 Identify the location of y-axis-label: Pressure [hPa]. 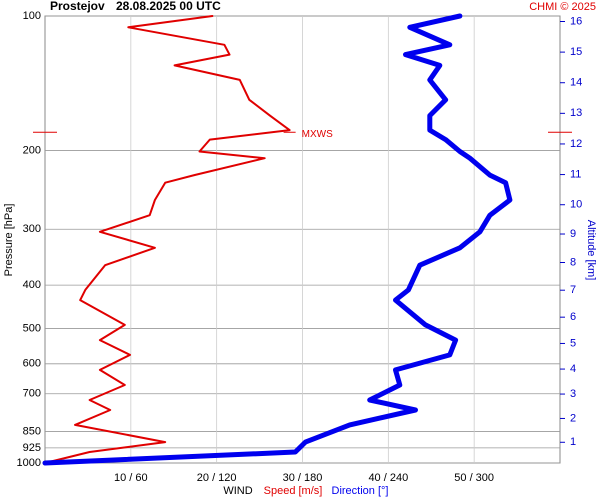
(9, 240).